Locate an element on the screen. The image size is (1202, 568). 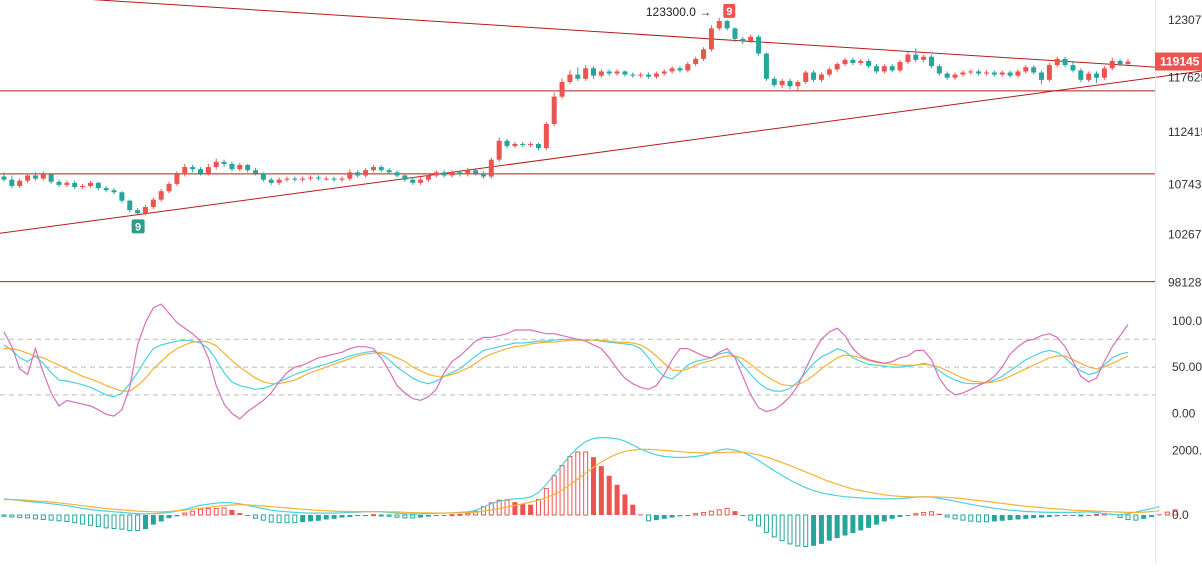
high-signal-box is located at coordinates (729, 10).